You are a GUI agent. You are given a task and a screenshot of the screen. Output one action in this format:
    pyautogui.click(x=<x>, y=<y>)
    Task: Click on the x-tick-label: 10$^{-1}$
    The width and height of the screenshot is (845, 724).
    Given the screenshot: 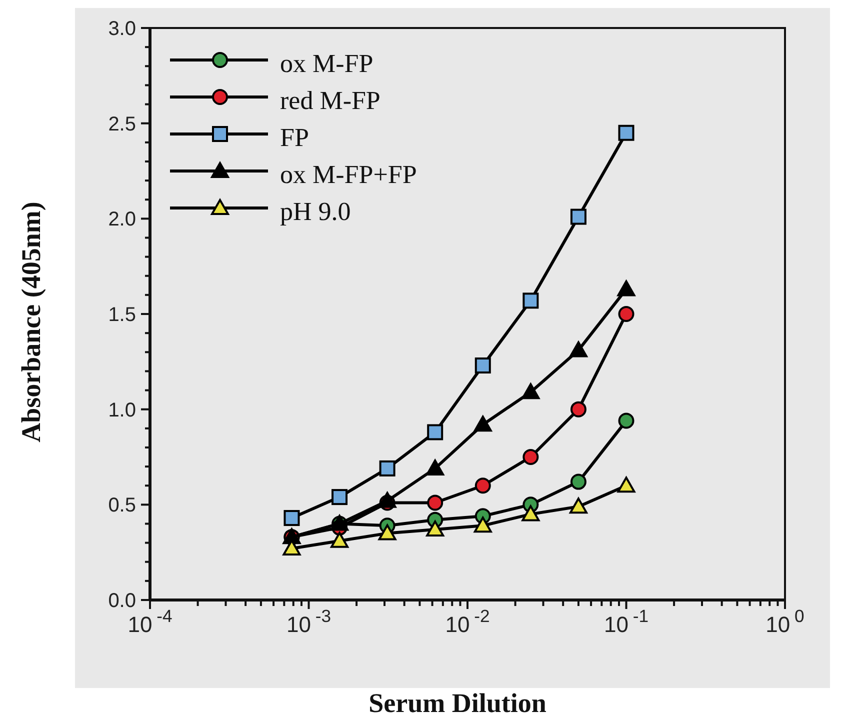 What is the action you would take?
    pyautogui.click(x=626, y=621)
    